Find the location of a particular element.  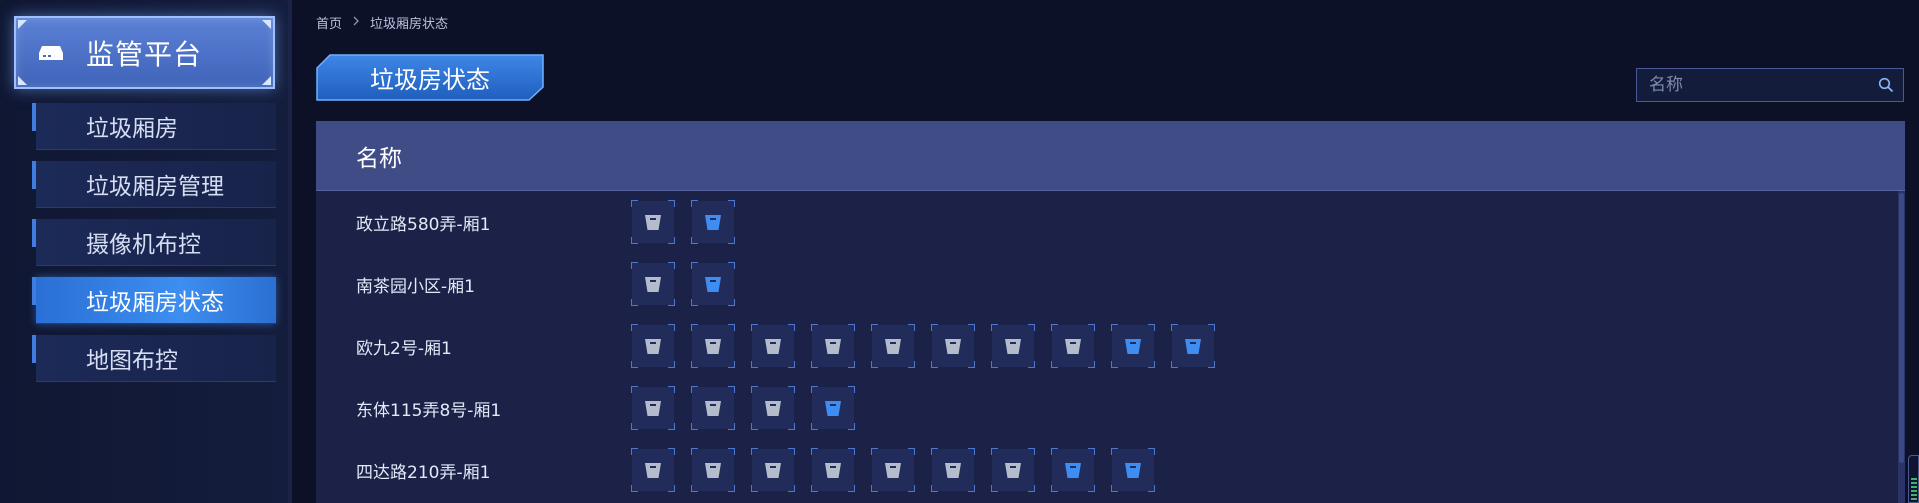

sidebar-item-4: 地图布控 is located at coordinates (154, 358).